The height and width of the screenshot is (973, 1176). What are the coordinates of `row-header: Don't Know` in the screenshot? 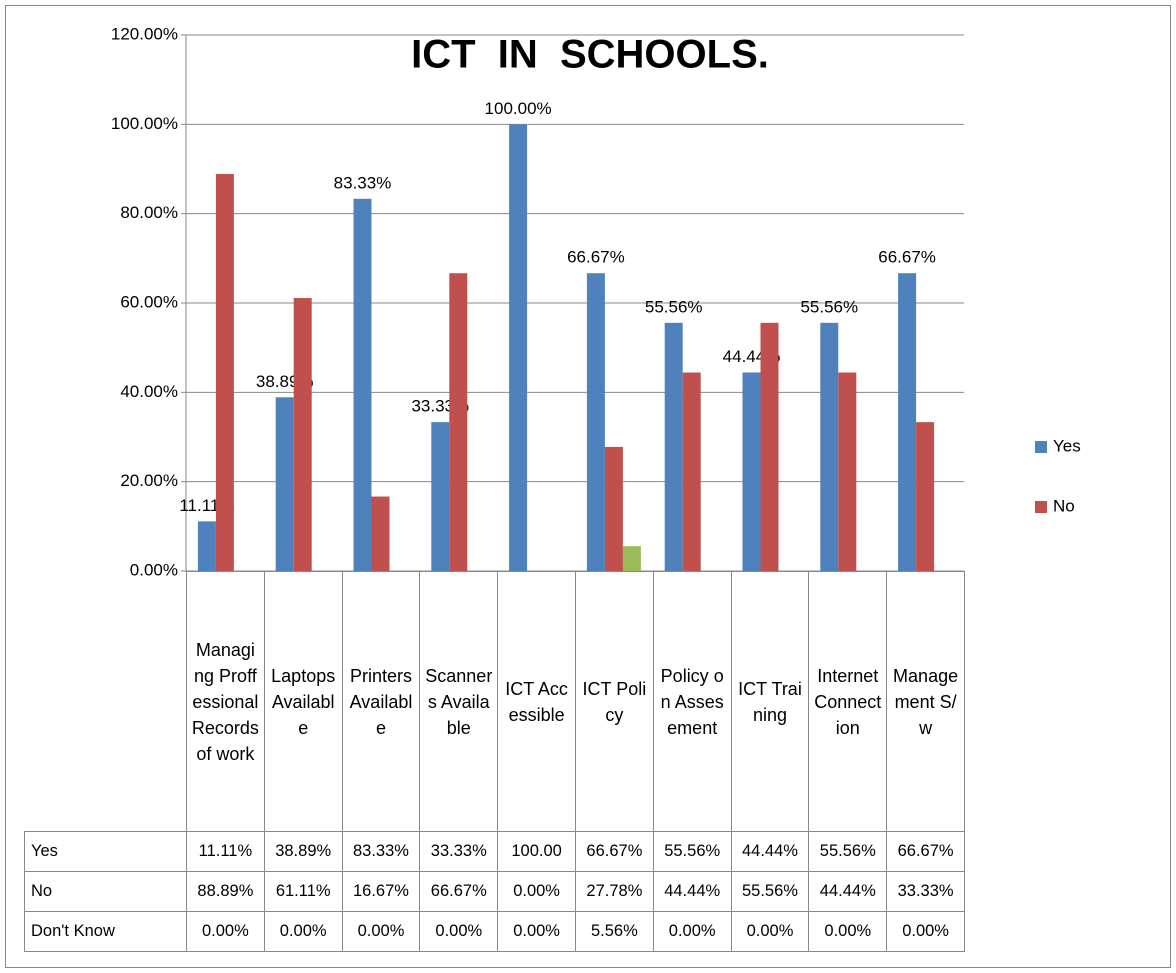 It's located at (105, 931).